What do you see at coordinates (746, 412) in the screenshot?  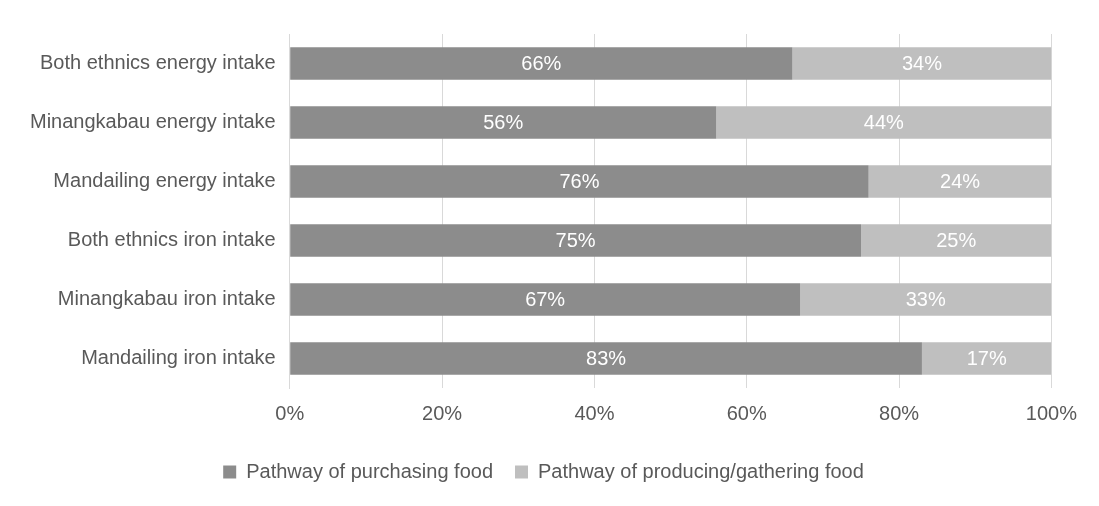 I see `x-tick-label: 60%` at bounding box center [746, 412].